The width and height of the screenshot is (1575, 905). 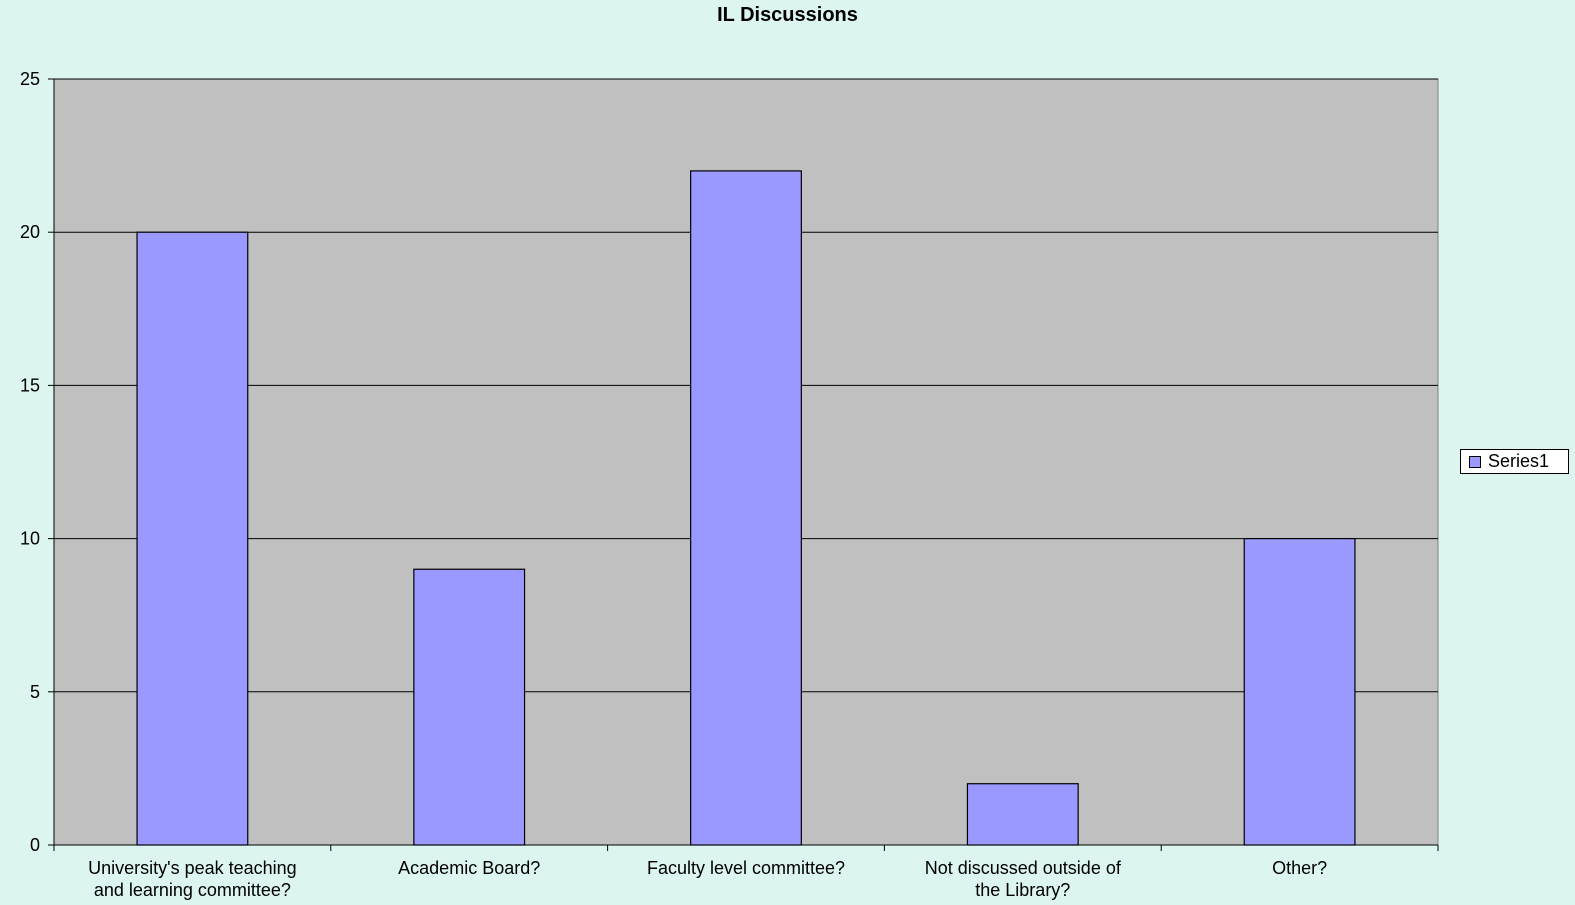 I want to click on x-category-label-1-line-0: Academic Board?, so click(x=469, y=868).